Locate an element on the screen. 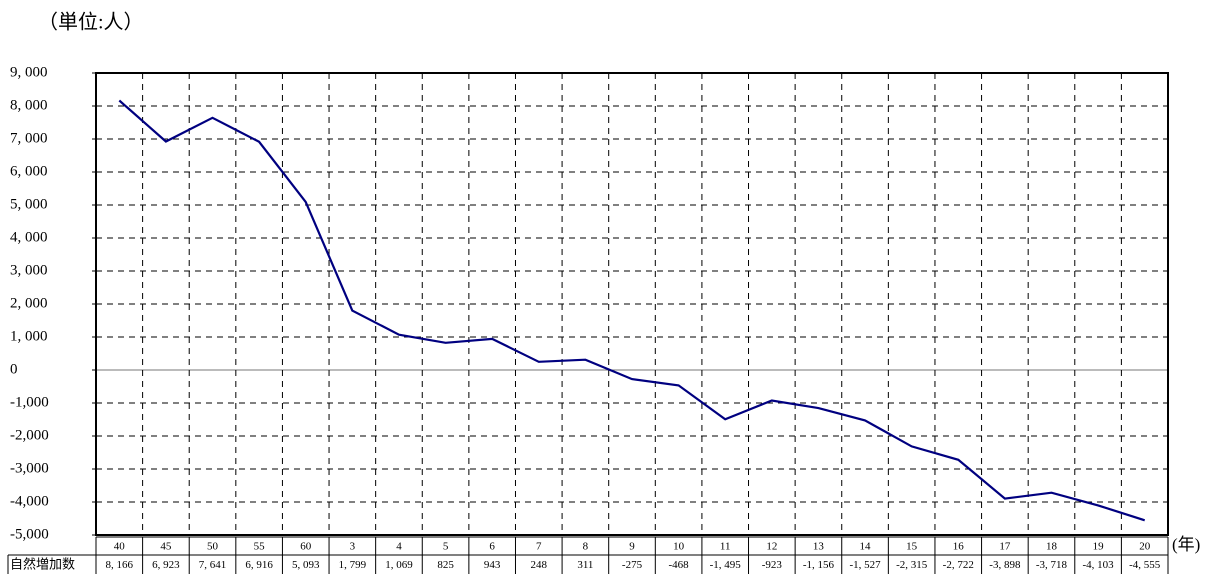 The height and width of the screenshot is (574, 1211). x-tick-label: 3 is located at coordinates (353, 547).